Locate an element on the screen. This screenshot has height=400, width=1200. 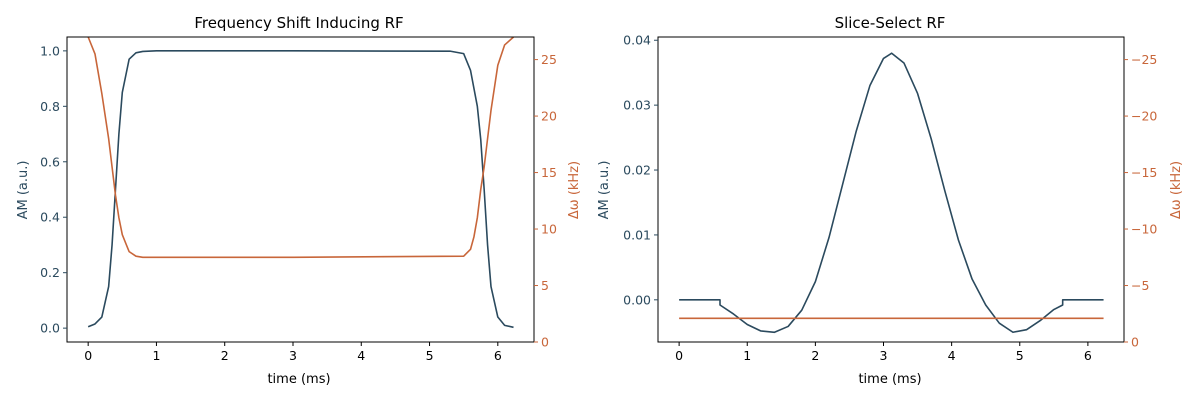
y-left-tick-label: 0.00 is located at coordinates (637, 299).